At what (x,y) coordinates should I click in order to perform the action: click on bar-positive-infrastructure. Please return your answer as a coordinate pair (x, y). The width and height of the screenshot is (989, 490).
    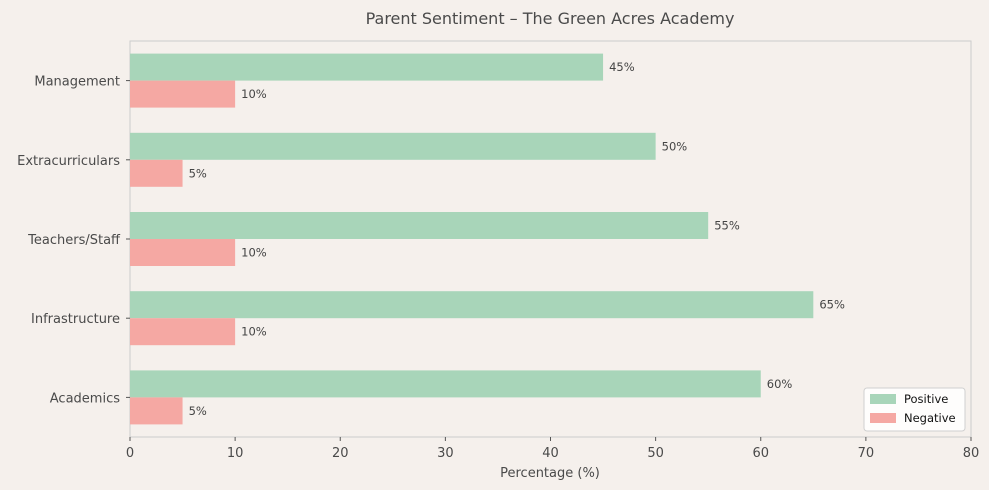
    Looking at the image, I should click on (472, 305).